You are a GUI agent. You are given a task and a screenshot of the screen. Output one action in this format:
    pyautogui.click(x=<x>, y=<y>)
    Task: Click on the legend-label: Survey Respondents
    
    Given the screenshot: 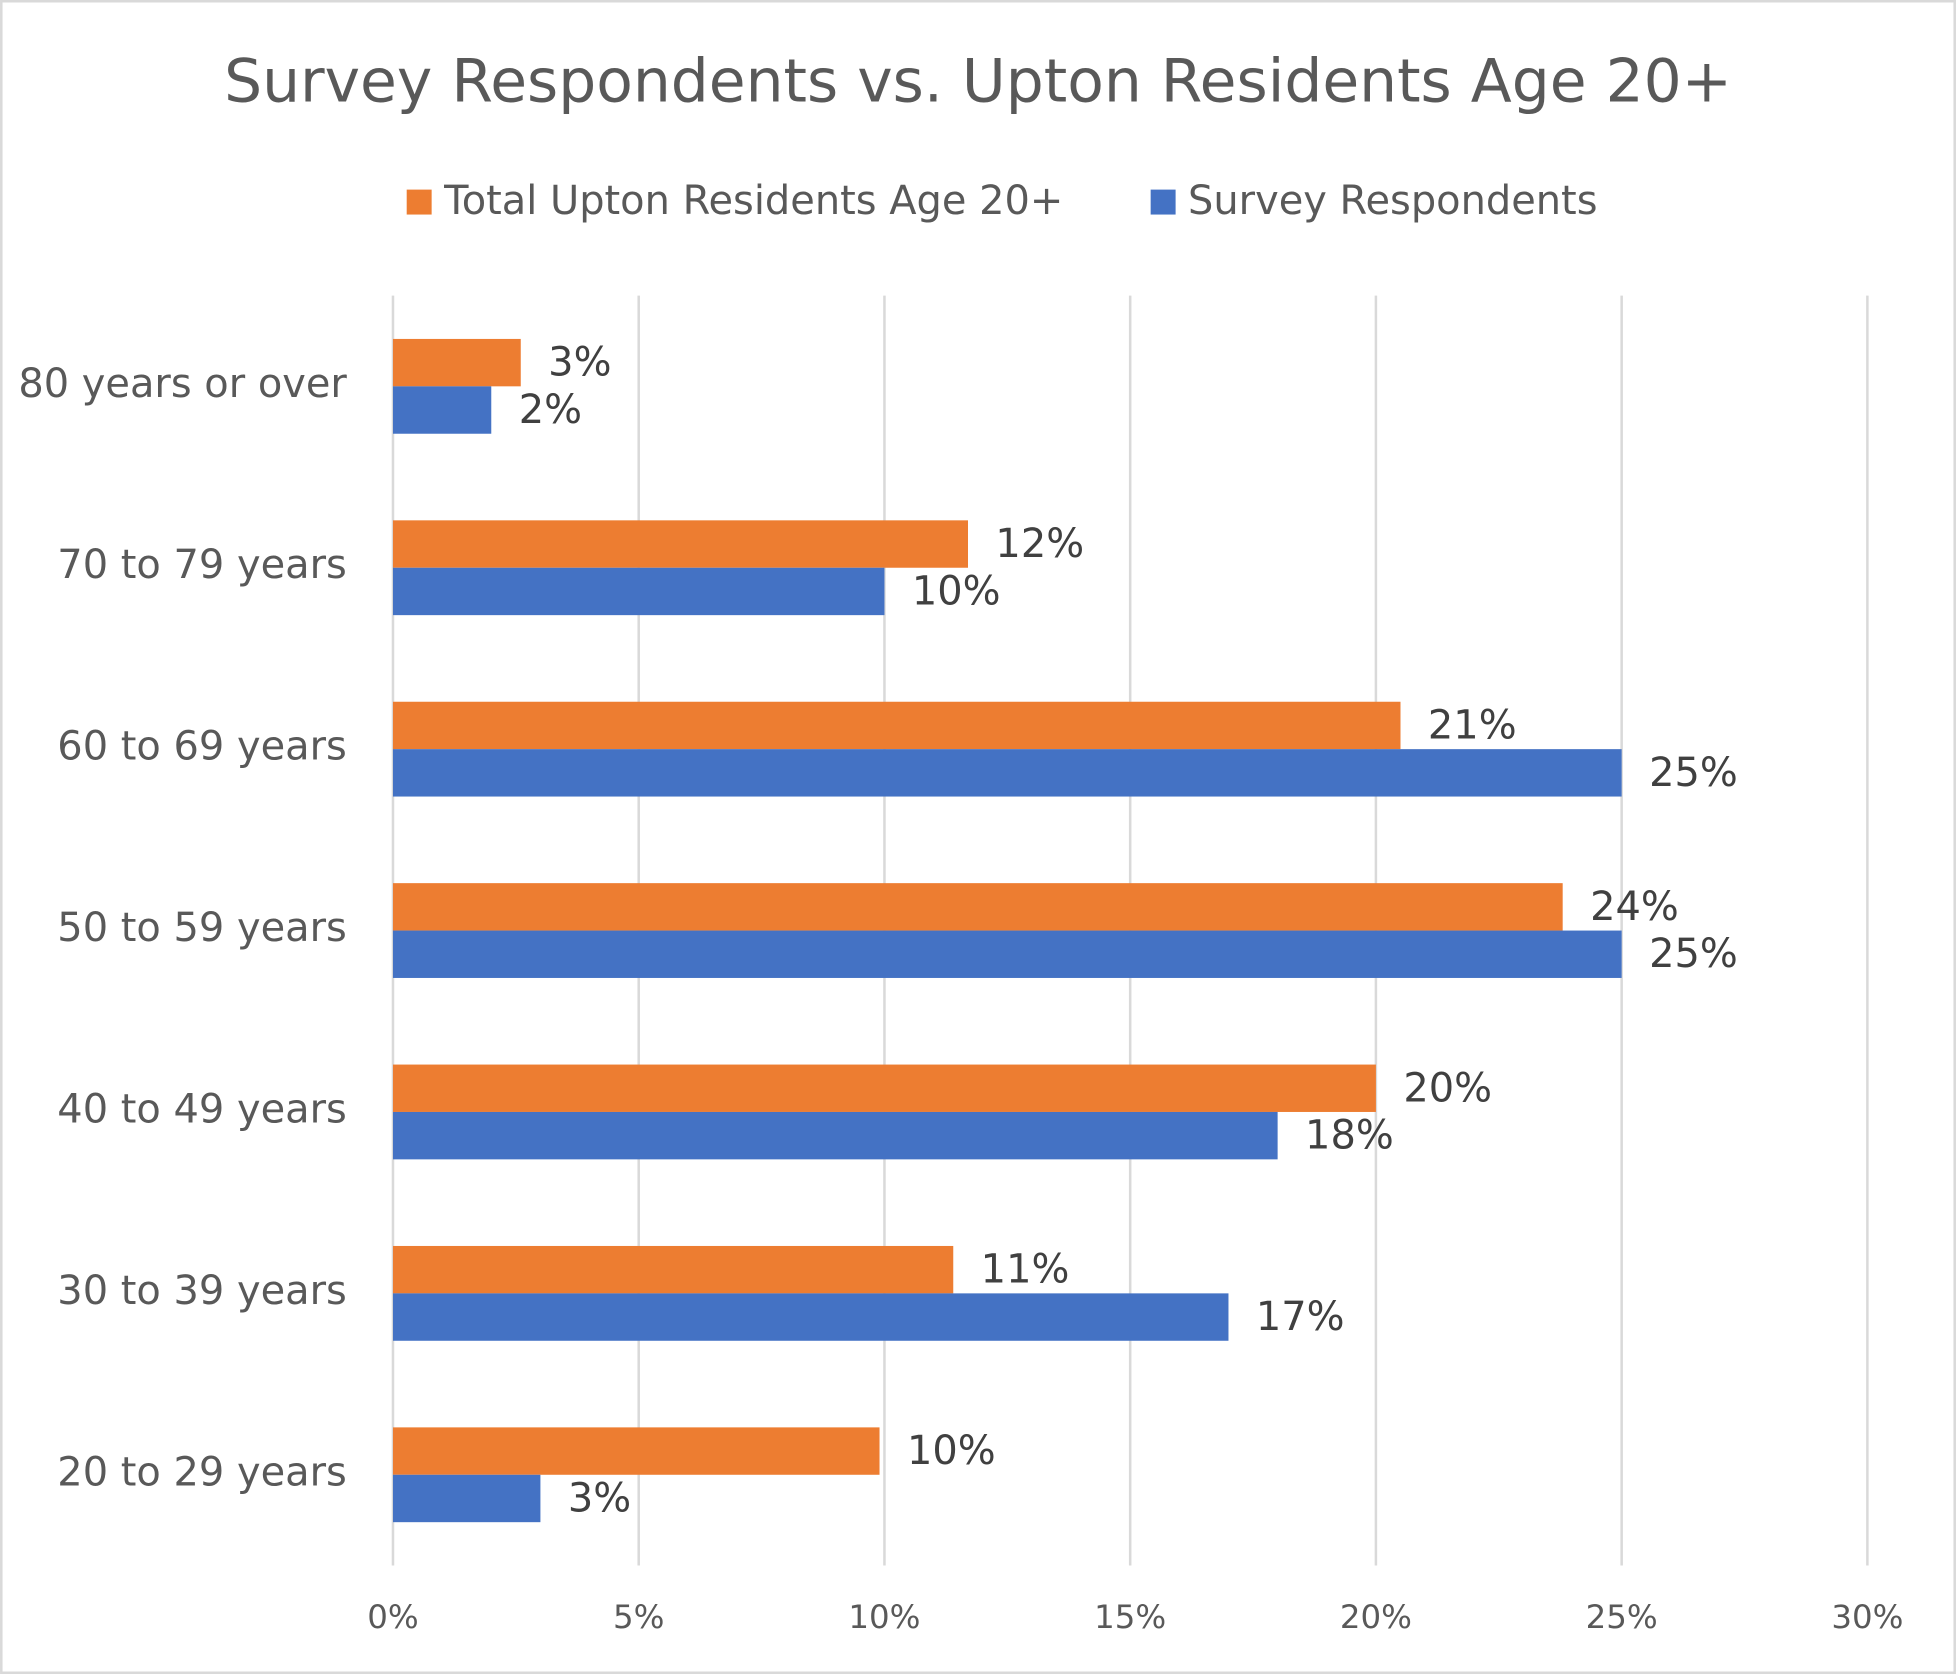 What is the action you would take?
    pyautogui.click(x=1392, y=201)
    